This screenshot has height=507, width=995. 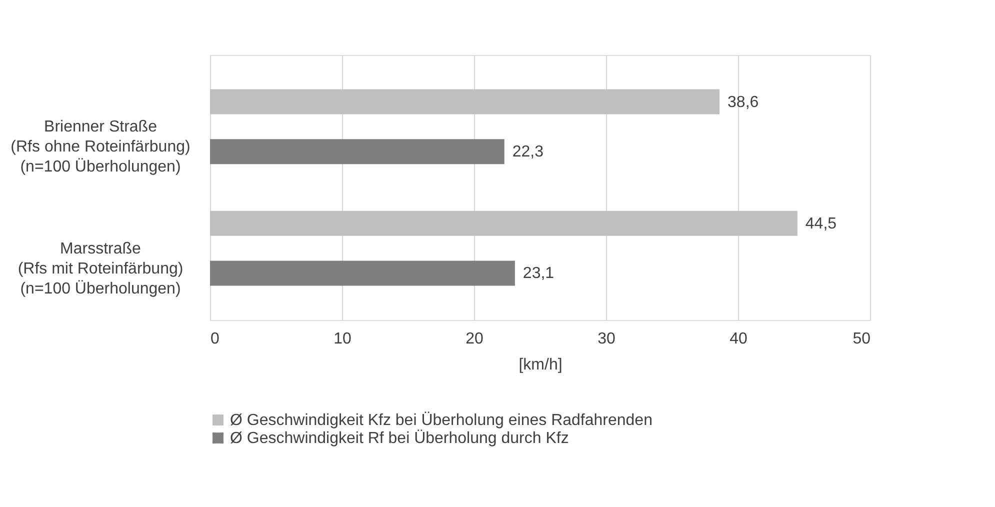 I want to click on x-axis-title: [km/h], so click(x=540, y=365).